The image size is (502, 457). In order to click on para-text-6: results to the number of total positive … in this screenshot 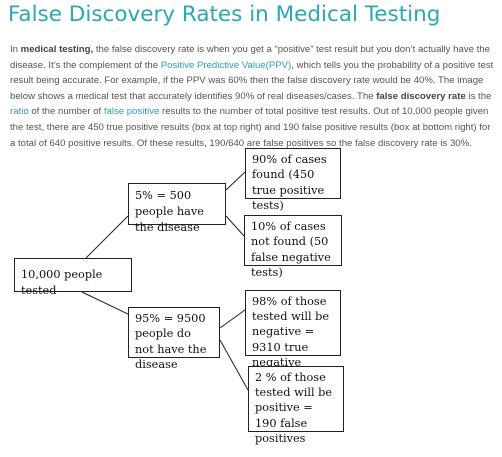, I will do `click(250, 127)`.